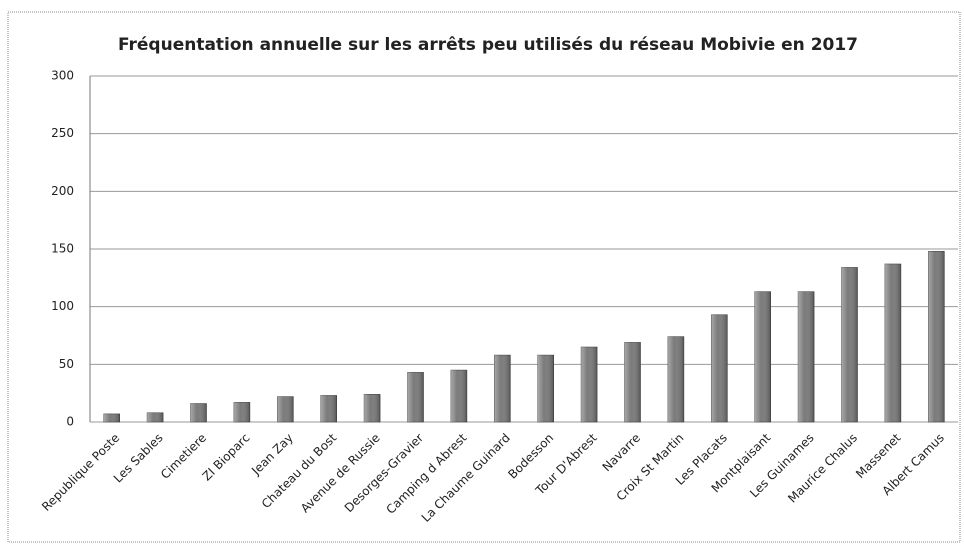 This screenshot has height=547, width=964. I want to click on y-tick-label: 0, so click(70, 422).